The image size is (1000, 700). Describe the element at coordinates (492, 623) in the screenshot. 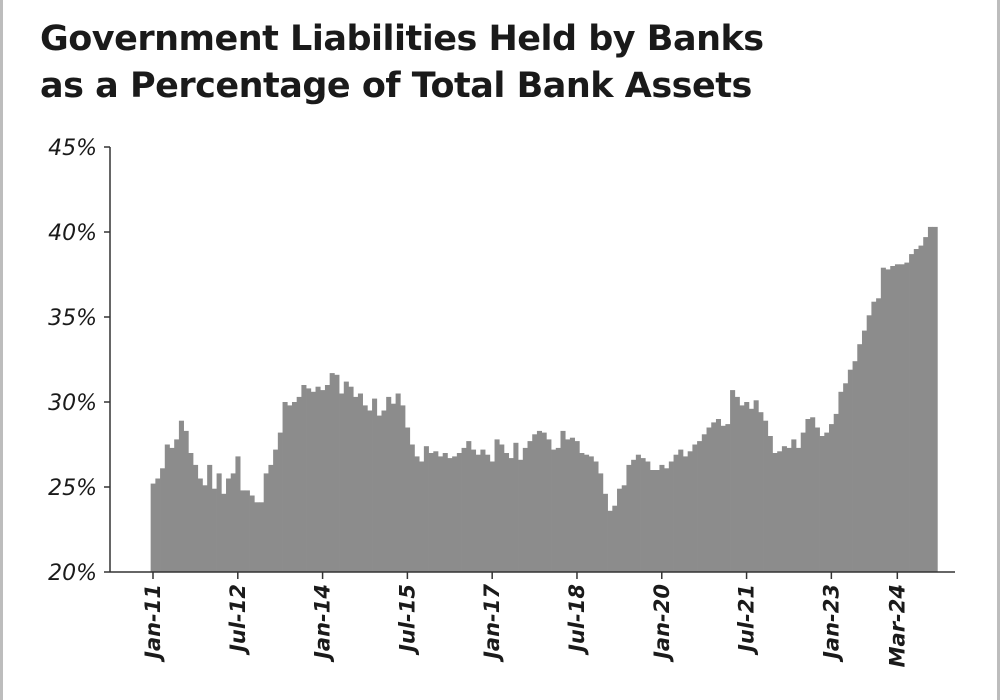

I see `x-tick-label: Jan-17` at that location.